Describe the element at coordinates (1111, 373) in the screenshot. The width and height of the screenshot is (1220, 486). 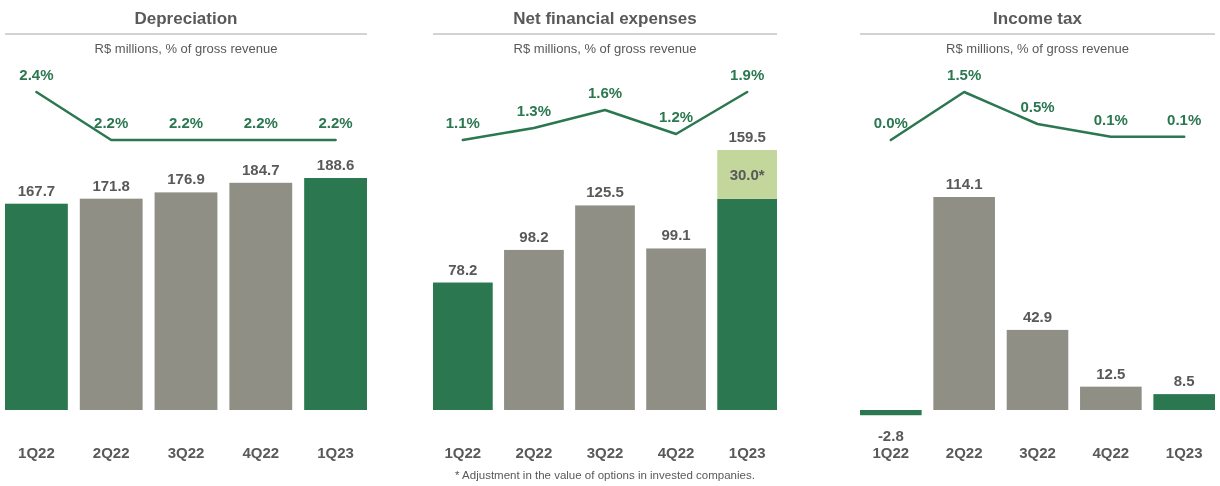
I see `data-label: 12.5` at that location.